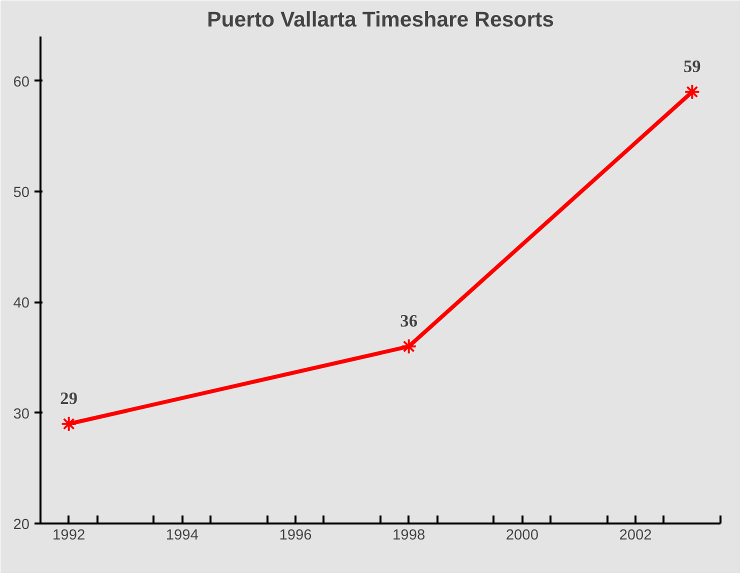 This screenshot has width=746, height=579. Describe the element at coordinates (21, 192) in the screenshot. I see `y-tick-label: 50` at that location.